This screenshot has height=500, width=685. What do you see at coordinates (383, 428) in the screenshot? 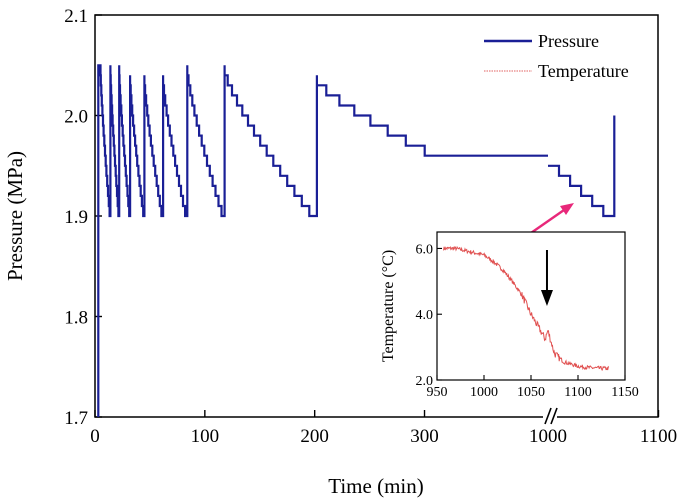
I see `main-x-ticks: 0 100 200 300 1000 1100` at bounding box center [383, 428].